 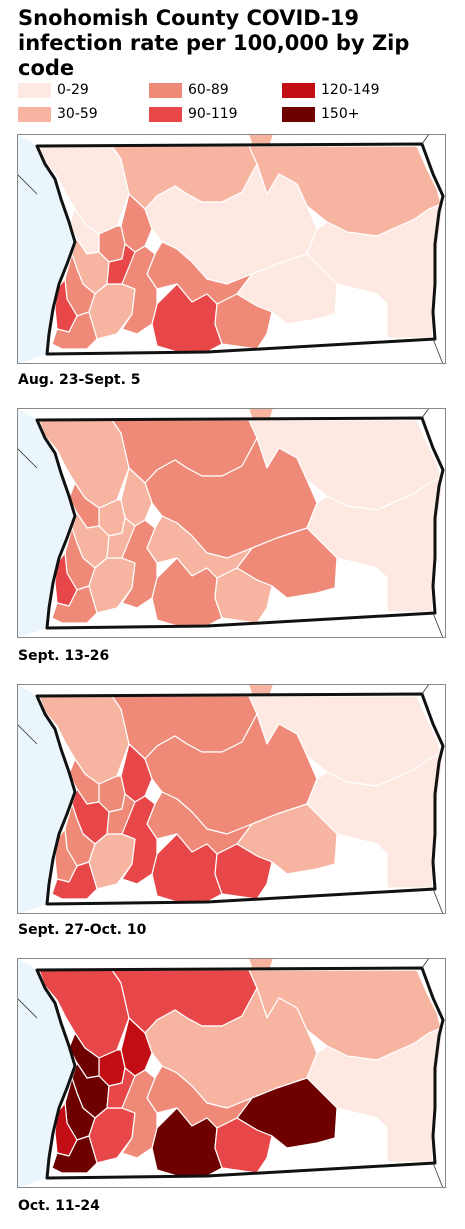 What do you see at coordinates (79, 380) in the screenshot?
I see `map-caption-1: Aug. 23-Sept. 5` at bounding box center [79, 380].